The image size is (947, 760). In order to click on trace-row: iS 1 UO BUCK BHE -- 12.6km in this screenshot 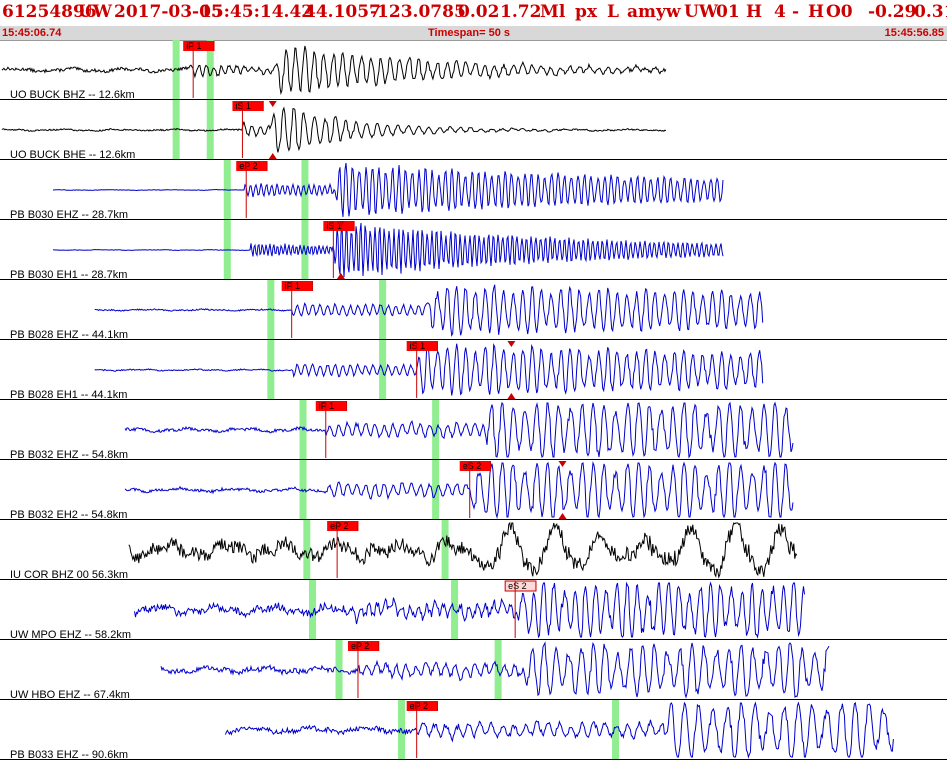, I will do `click(473, 130)`.